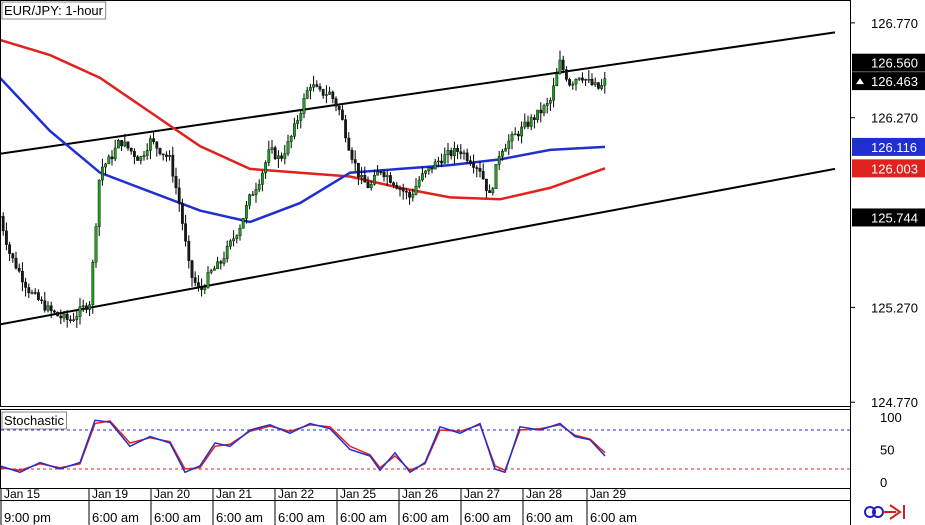 Image resolution: width=925 pixels, height=525 pixels. I want to click on current-price-arrow-icon, so click(860, 81).